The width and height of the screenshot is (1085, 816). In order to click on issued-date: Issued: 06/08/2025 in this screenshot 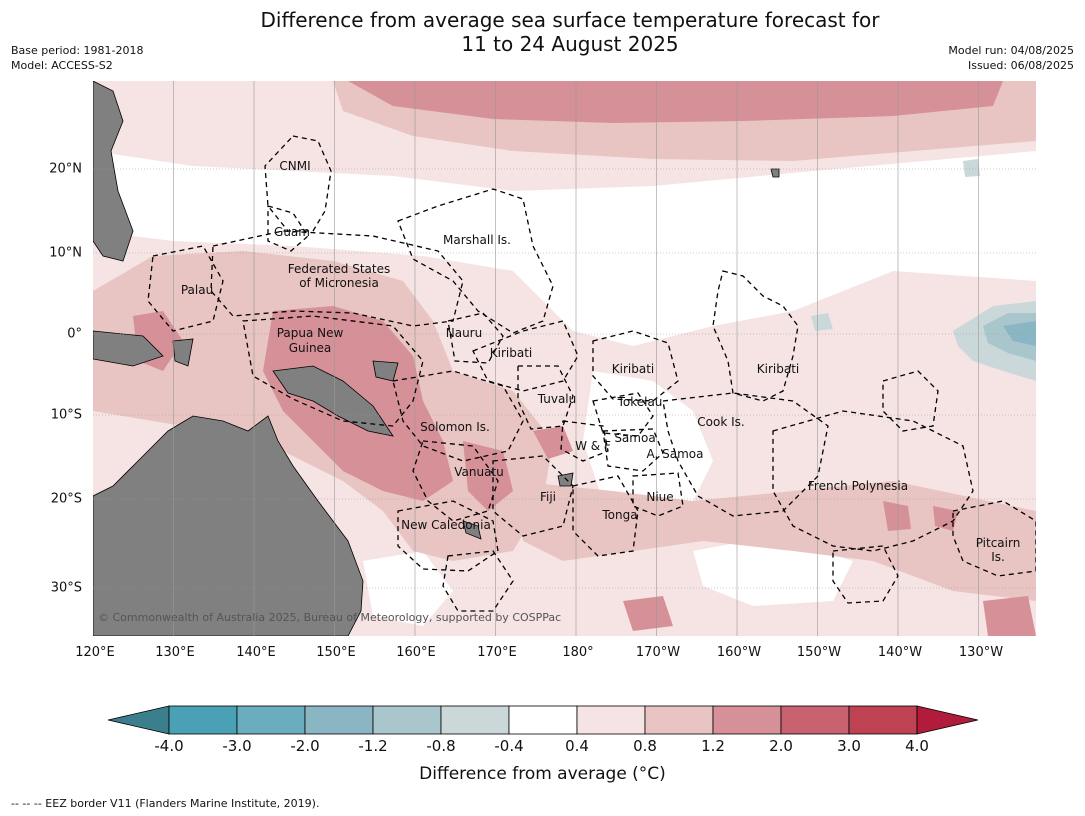, I will do `click(1020, 65)`.